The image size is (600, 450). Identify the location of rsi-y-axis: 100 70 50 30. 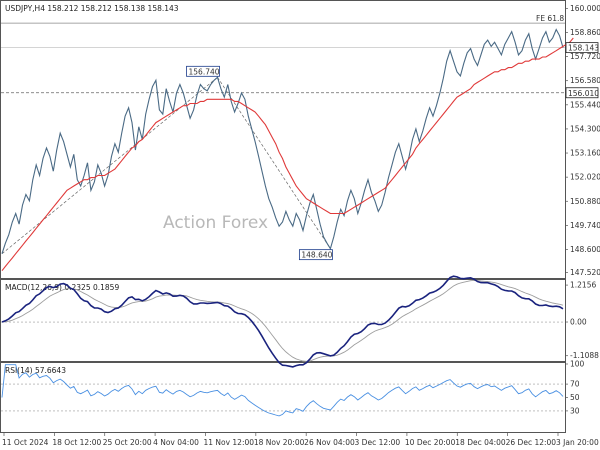
(575, 387).